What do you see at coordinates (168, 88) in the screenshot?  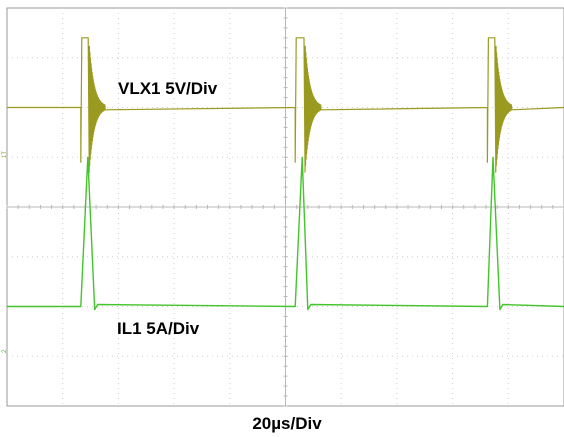 I see `vlx1-label: VLX1 5V/Div` at bounding box center [168, 88].